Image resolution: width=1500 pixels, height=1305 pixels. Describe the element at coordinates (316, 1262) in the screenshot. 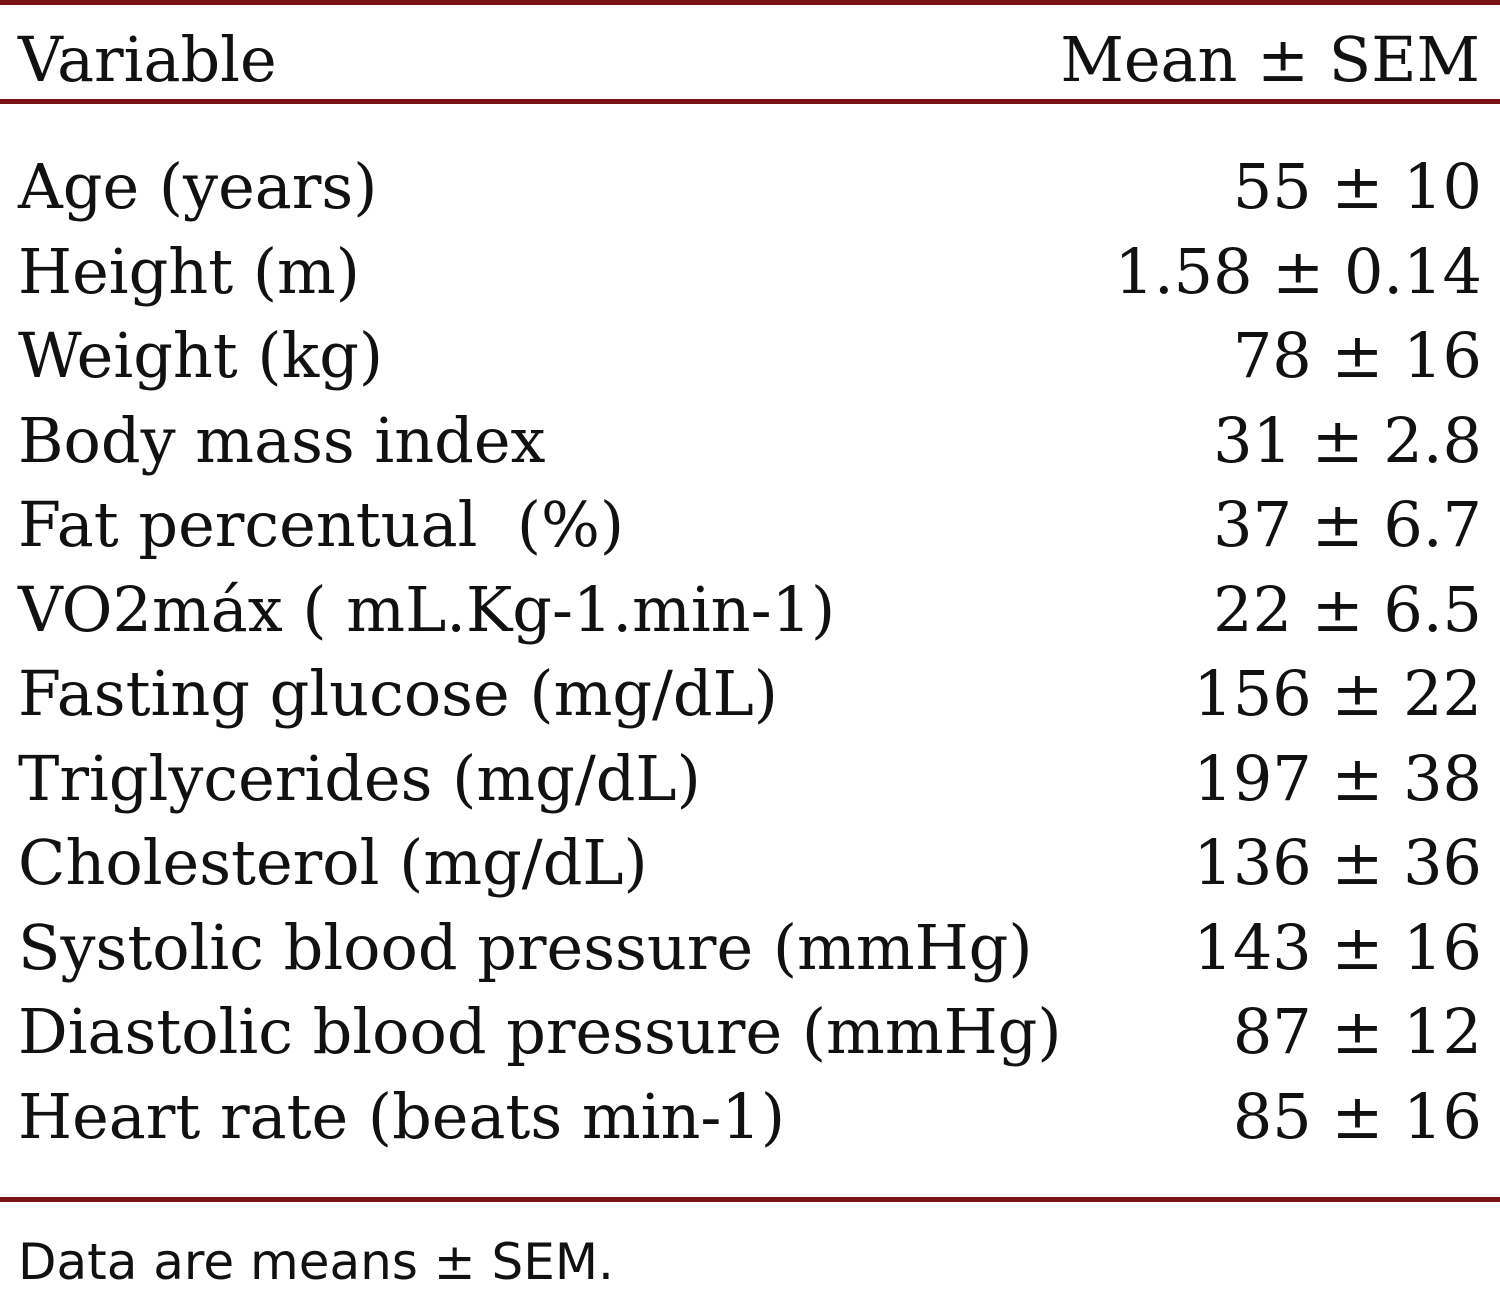

I see `table-footnote: Data are means ± SEM.` at that location.